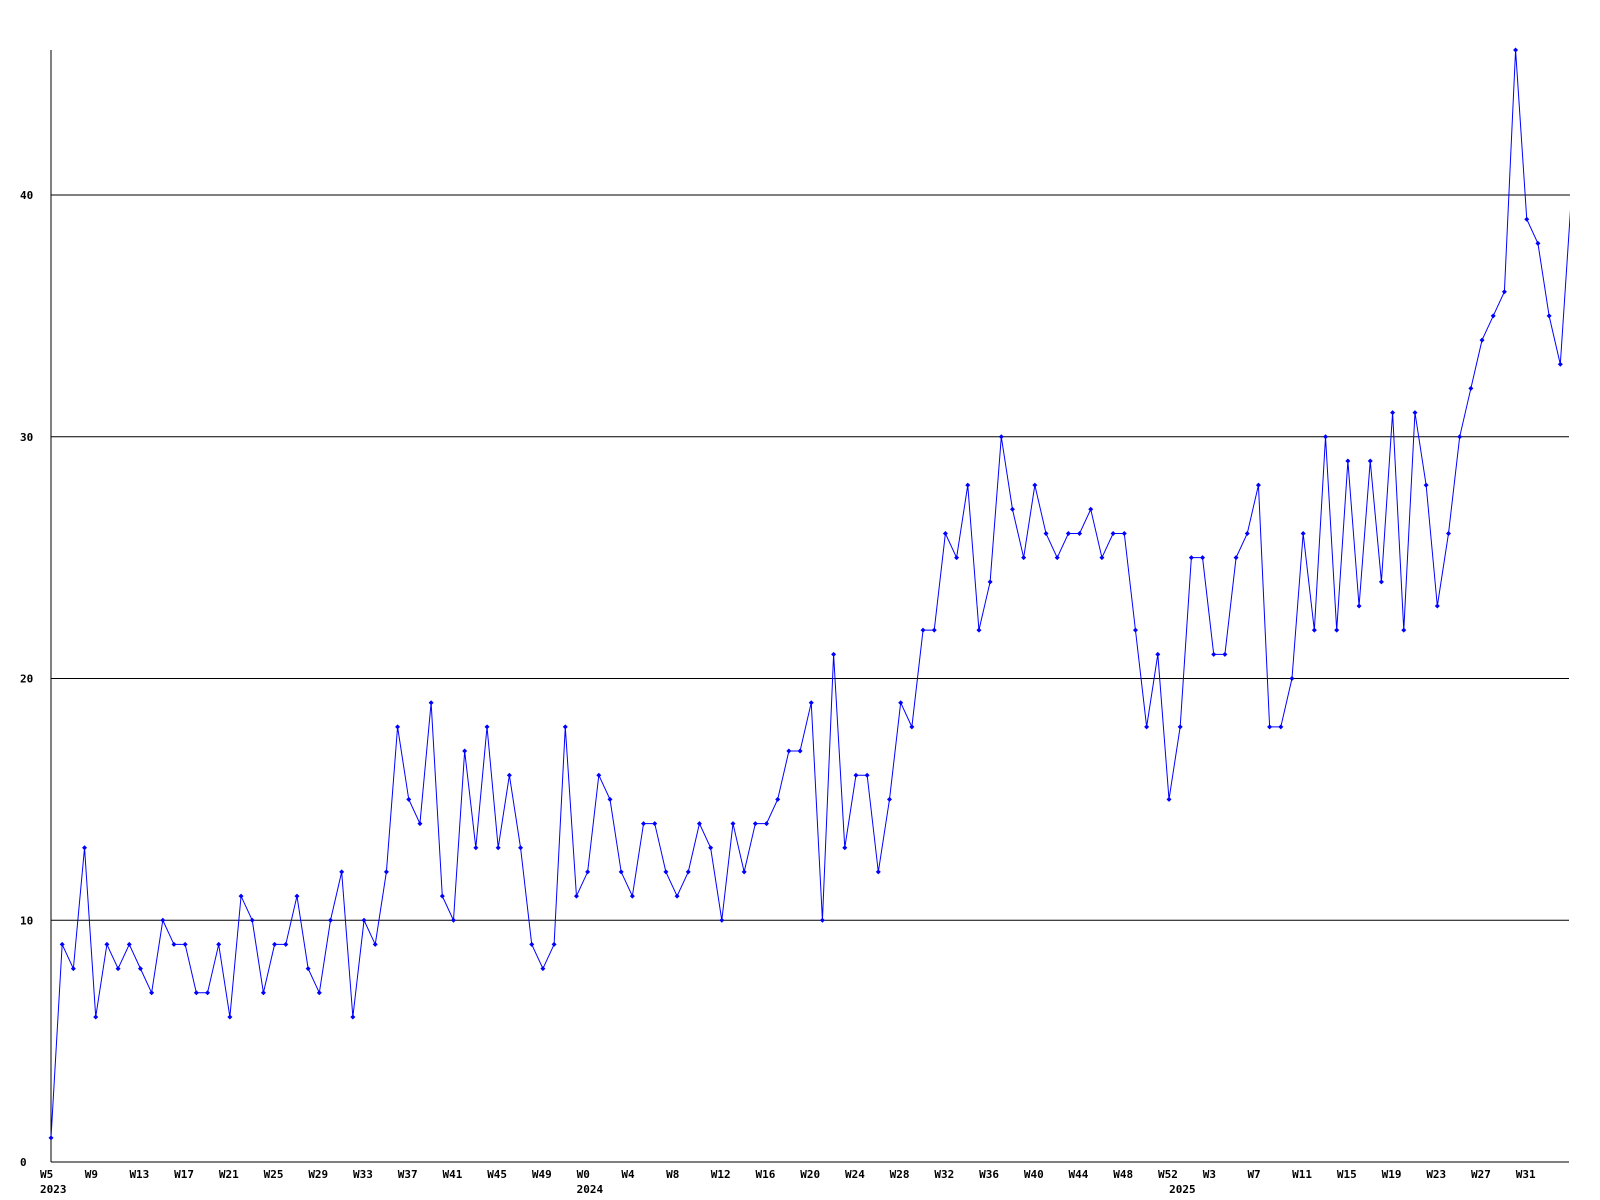  What do you see at coordinates (23, 1162) in the screenshot?
I see `y-tick-label: 0` at bounding box center [23, 1162].